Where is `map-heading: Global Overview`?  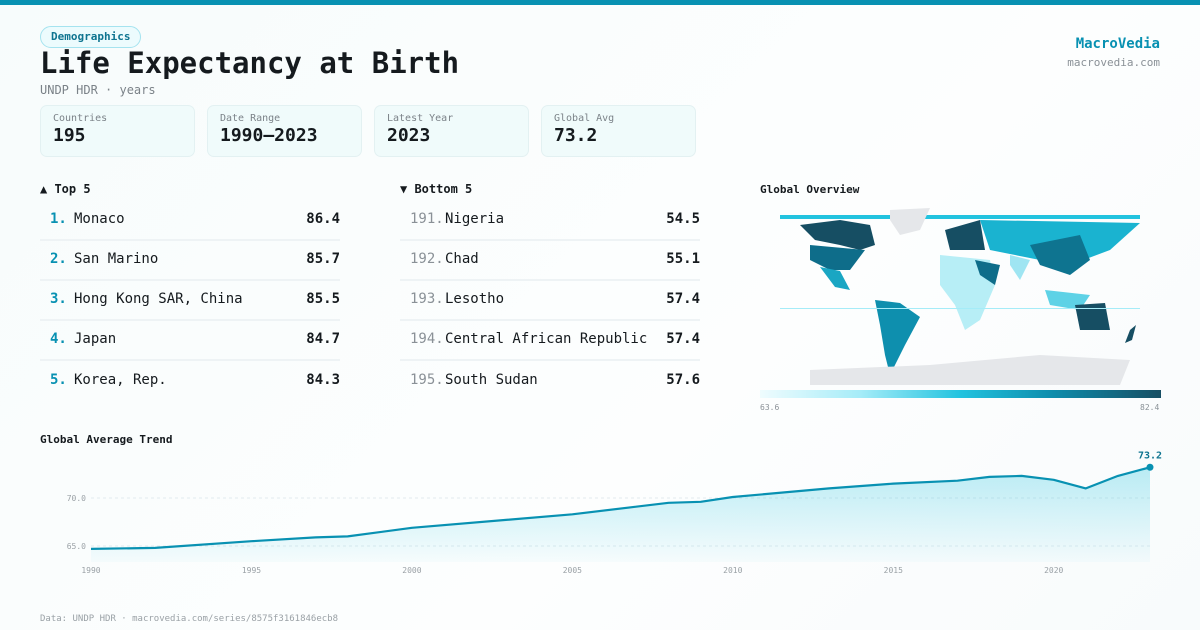
map-heading: Global Overview is located at coordinates (810, 189).